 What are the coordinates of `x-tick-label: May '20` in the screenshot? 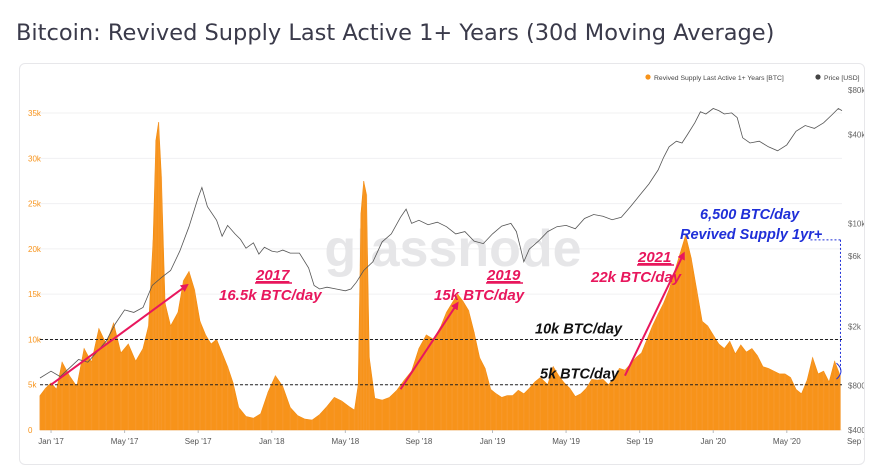 It's located at (787, 441).